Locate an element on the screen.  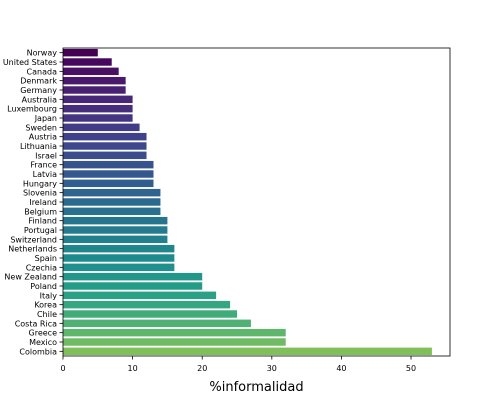
bar-new-zealand is located at coordinates (133, 276).